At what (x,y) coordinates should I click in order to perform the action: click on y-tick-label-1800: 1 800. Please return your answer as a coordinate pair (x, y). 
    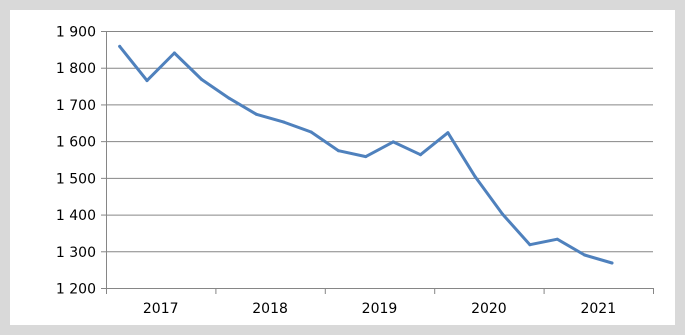
    Looking at the image, I should click on (76, 69).